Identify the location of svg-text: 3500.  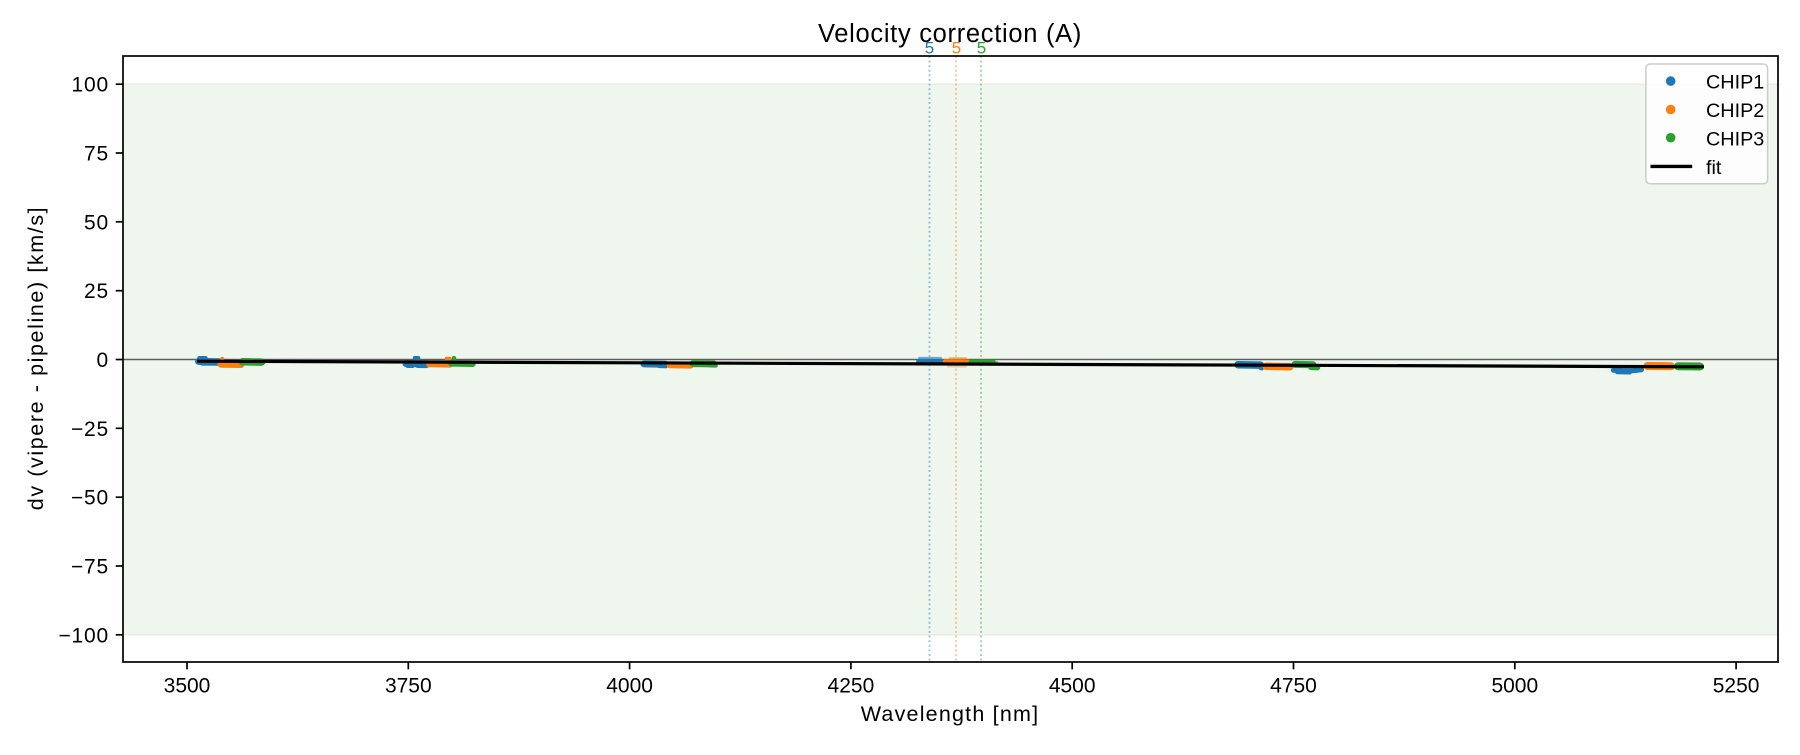
(187, 686).